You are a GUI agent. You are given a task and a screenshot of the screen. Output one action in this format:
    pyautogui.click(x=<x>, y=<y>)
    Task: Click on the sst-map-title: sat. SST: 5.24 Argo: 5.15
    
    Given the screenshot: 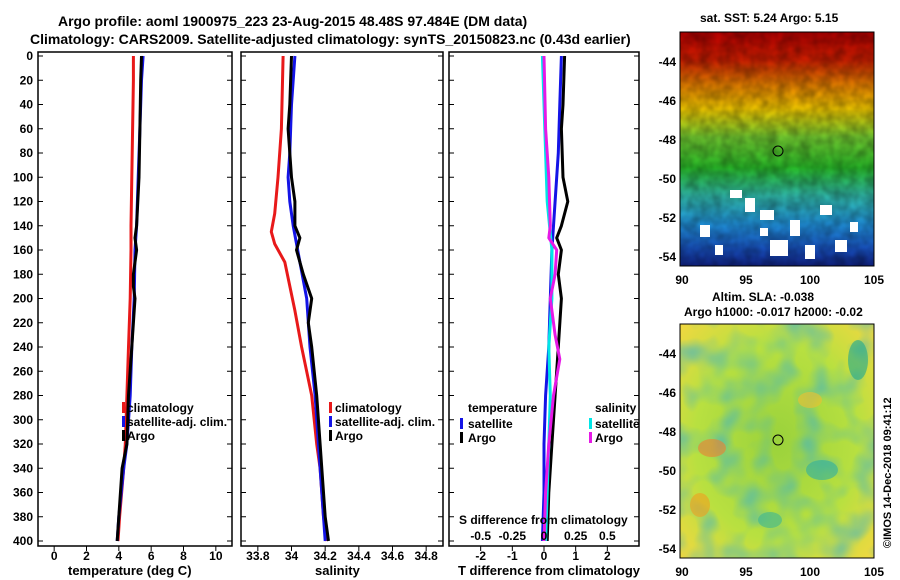 What is the action you would take?
    pyautogui.click(x=769, y=18)
    